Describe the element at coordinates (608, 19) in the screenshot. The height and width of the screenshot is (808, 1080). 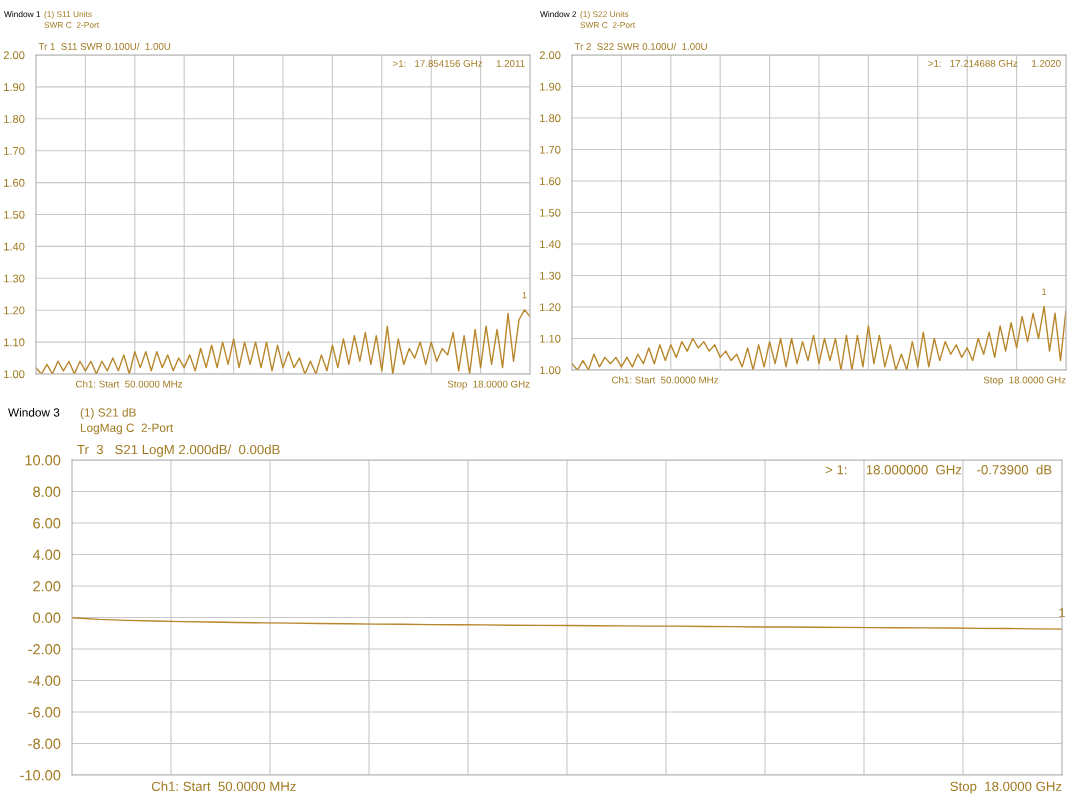
I see `chart-subtitle: (1) S22 Units SWR C 2-Port` at that location.